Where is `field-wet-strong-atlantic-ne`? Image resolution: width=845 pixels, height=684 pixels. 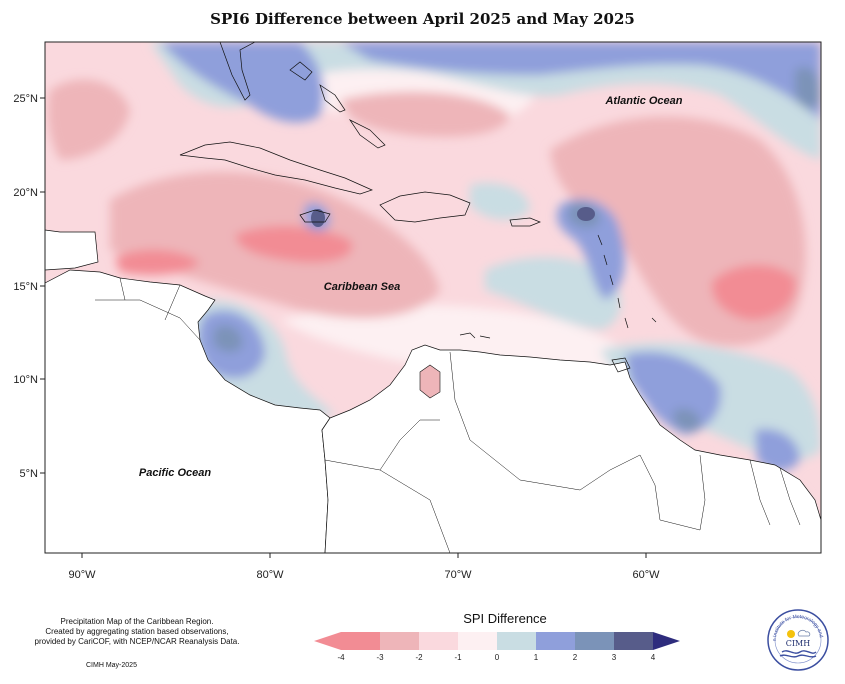 field-wet-strong-atlantic-ne is located at coordinates (808, 88).